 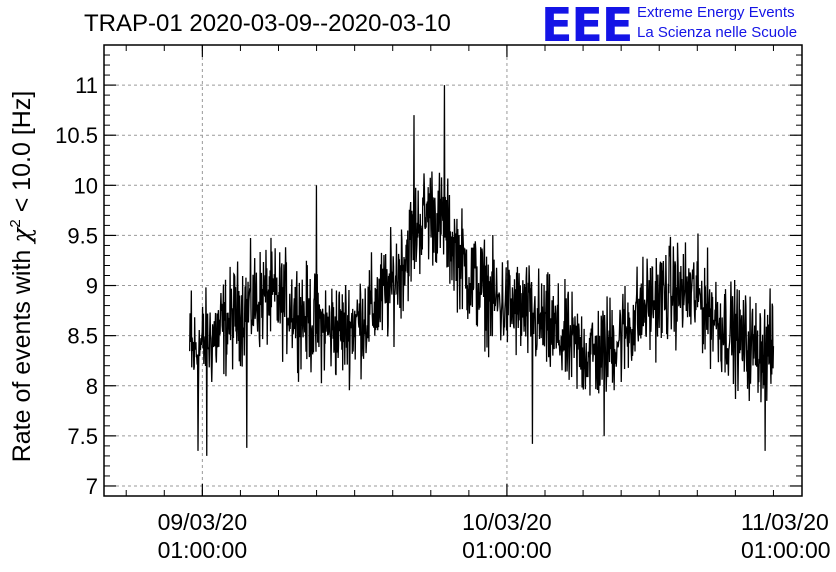 What do you see at coordinates (21, 235) in the screenshot?
I see `y-axis-label-chi: χ` at bounding box center [21, 235].